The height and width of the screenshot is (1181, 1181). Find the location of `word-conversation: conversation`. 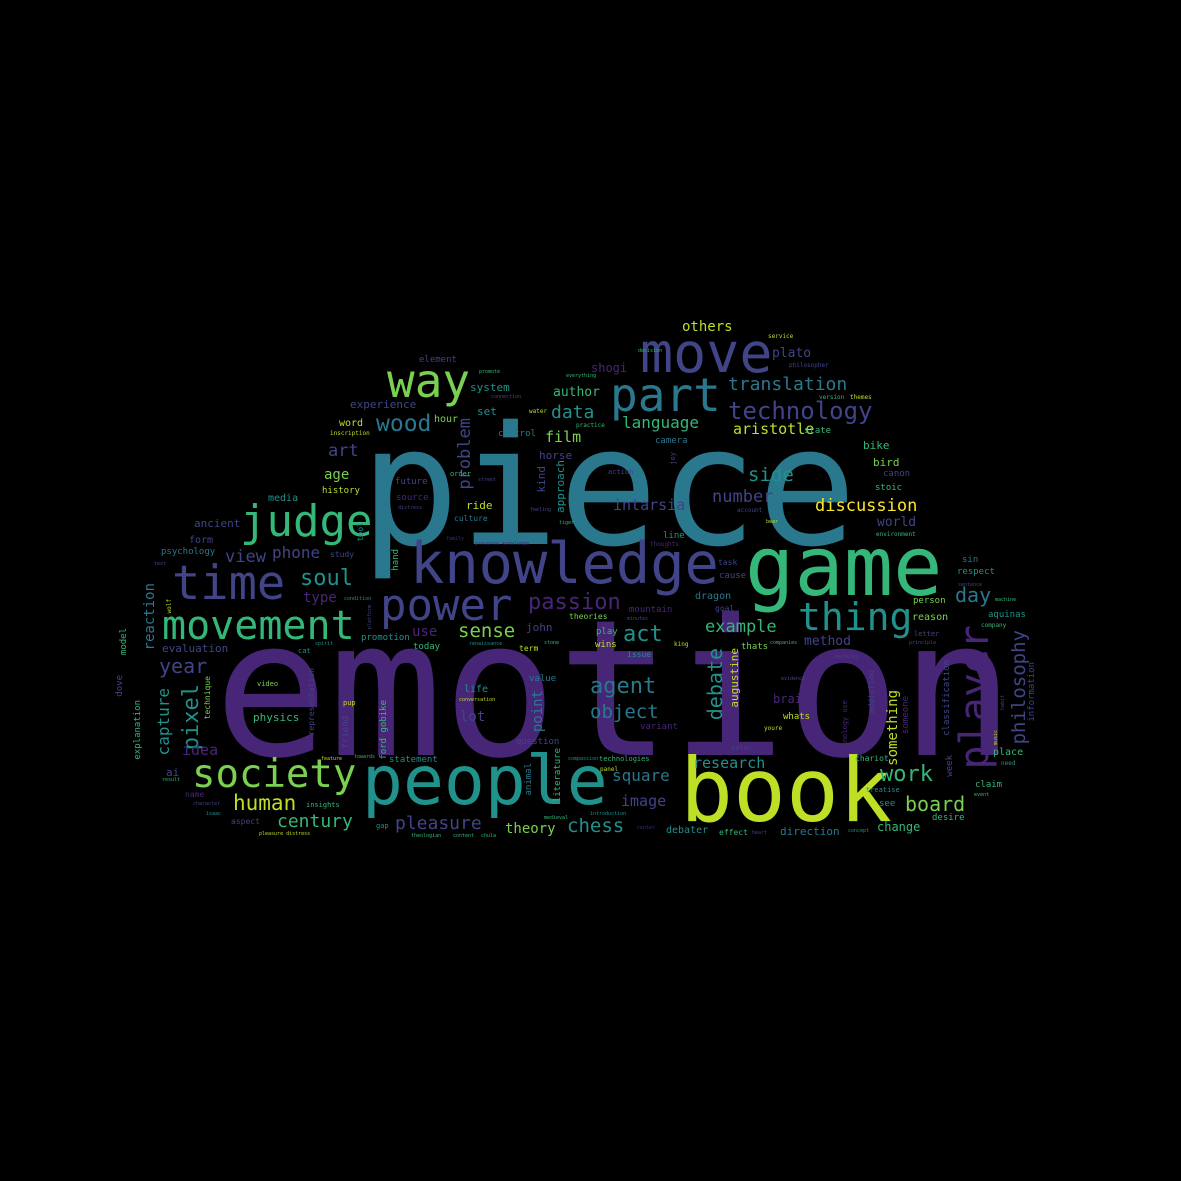

word-conversation: conversation is located at coordinates (477, 700).